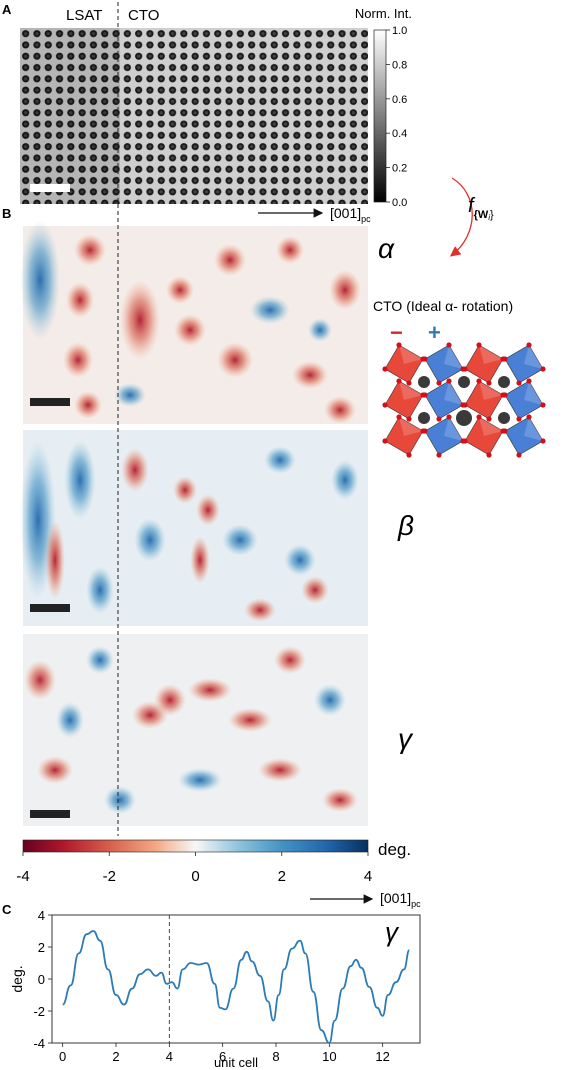  Describe the element at coordinates (50, 814) in the screenshot. I see `scale-bar-gamma` at that location.